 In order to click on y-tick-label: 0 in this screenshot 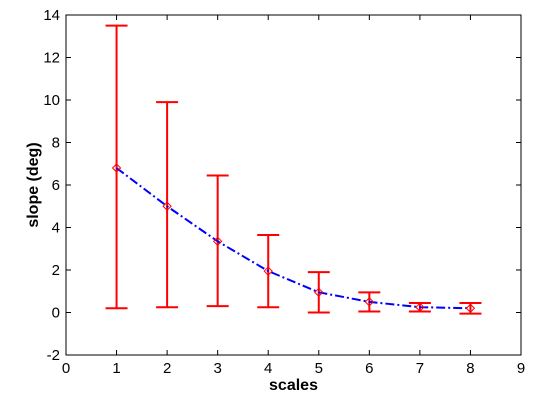, I will do `click(56, 313)`.